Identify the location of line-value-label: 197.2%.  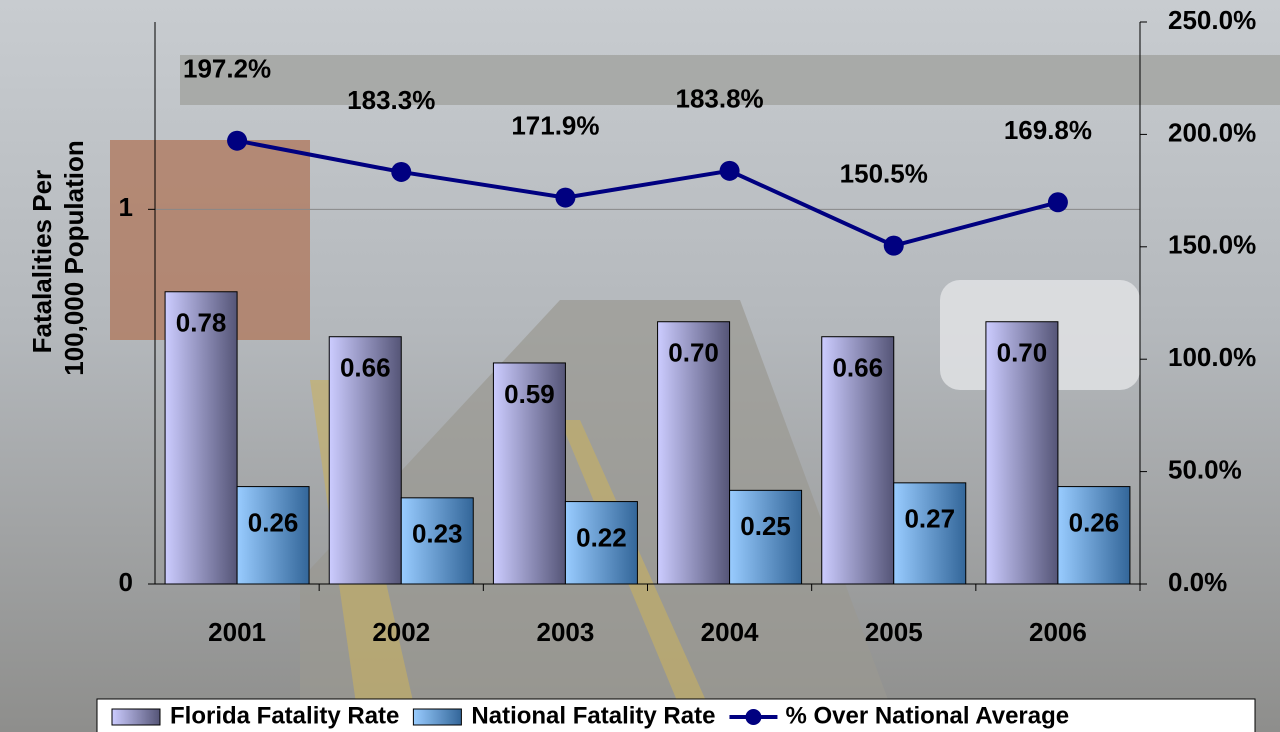
(227, 69).